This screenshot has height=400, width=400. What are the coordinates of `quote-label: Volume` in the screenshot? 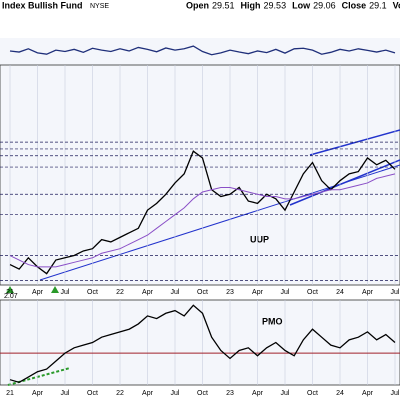 It's located at (396, 5).